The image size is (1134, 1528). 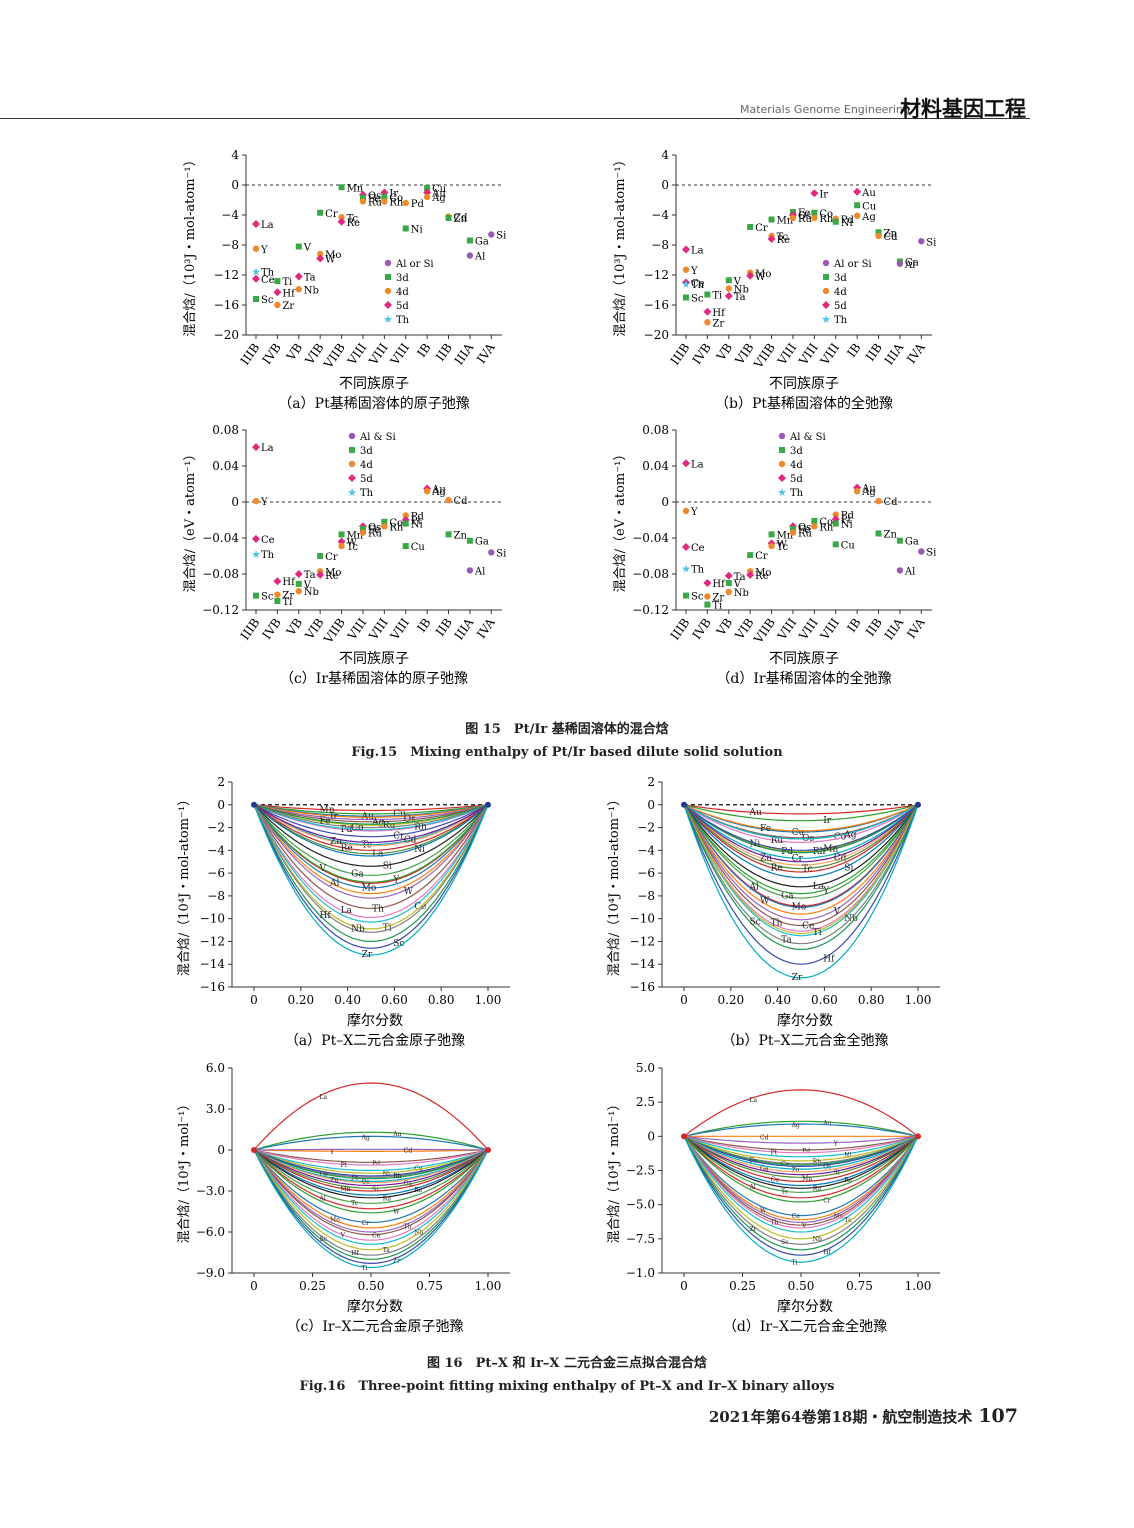 I want to click on curve-label-Fe: Fe, so click(x=765, y=829).